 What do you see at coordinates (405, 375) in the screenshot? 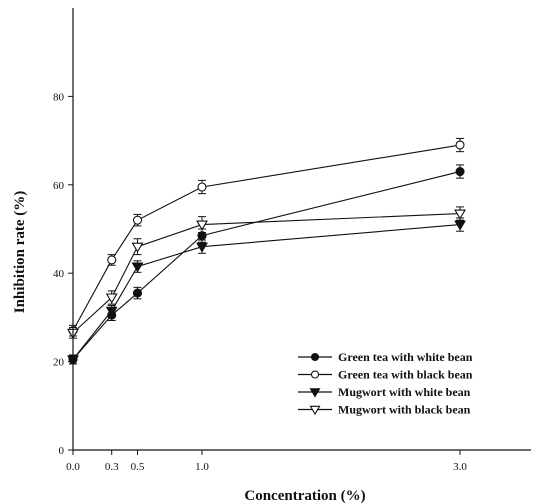
I see `legend-label: Green tea with black bean` at bounding box center [405, 375].